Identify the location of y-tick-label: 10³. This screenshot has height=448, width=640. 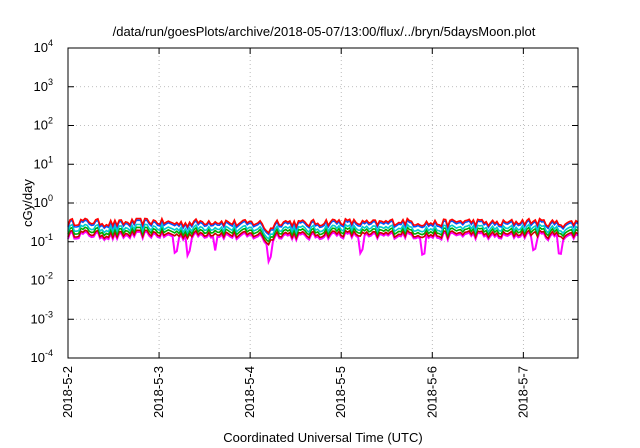
(43, 85).